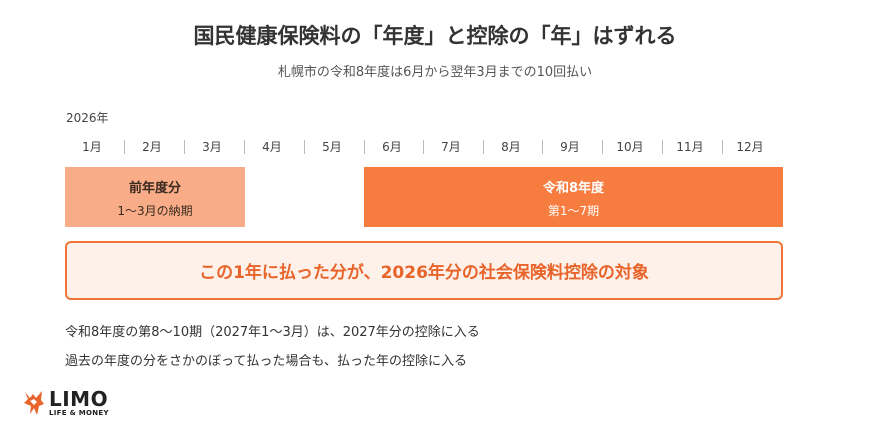  What do you see at coordinates (573, 211) in the screenshot?
I see `current-fiscal-year-subtitle: 第1〜7期` at bounding box center [573, 211].